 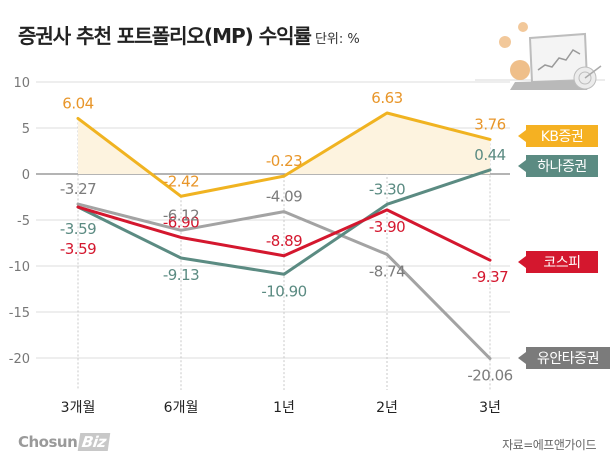 What do you see at coordinates (48, 442) in the screenshot?
I see `logo-text: Chosun` at bounding box center [48, 442].